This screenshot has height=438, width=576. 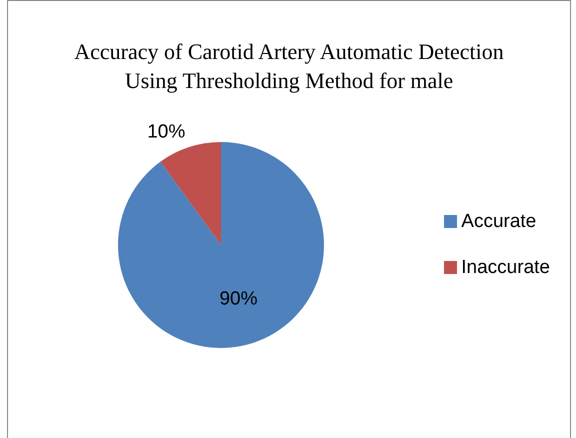 I want to click on legend-label: Inaccurate, so click(x=505, y=267).